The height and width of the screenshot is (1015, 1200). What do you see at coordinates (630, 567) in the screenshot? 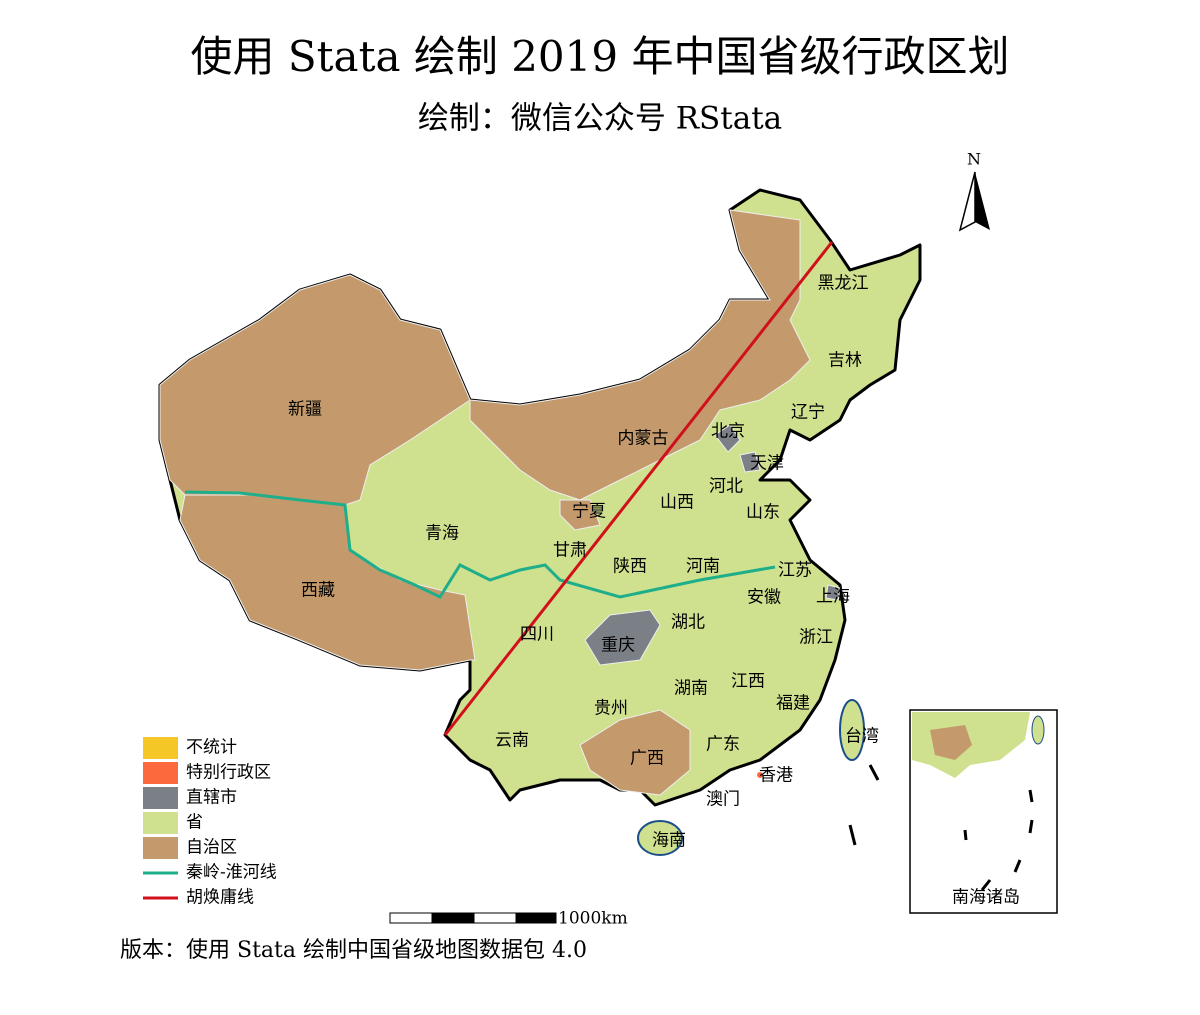
I see `province-label: 陕西` at bounding box center [630, 567].